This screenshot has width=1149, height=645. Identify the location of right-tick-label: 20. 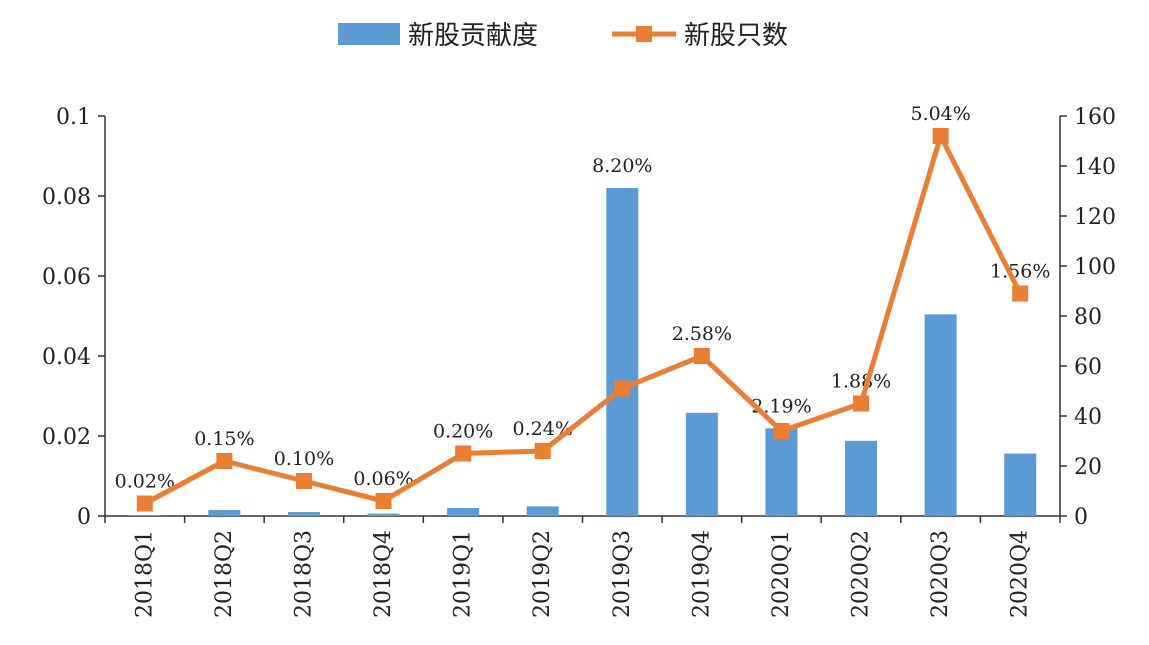
(1088, 467).